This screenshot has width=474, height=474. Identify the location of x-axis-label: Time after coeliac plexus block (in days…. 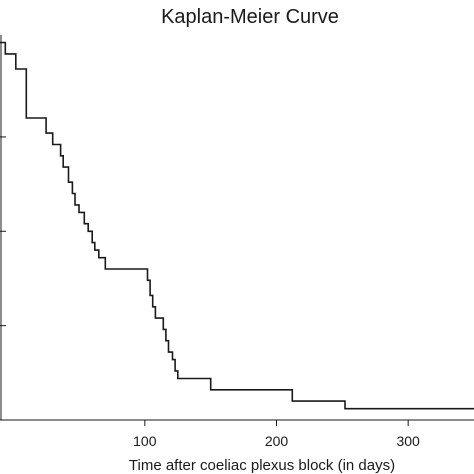
(262, 465).